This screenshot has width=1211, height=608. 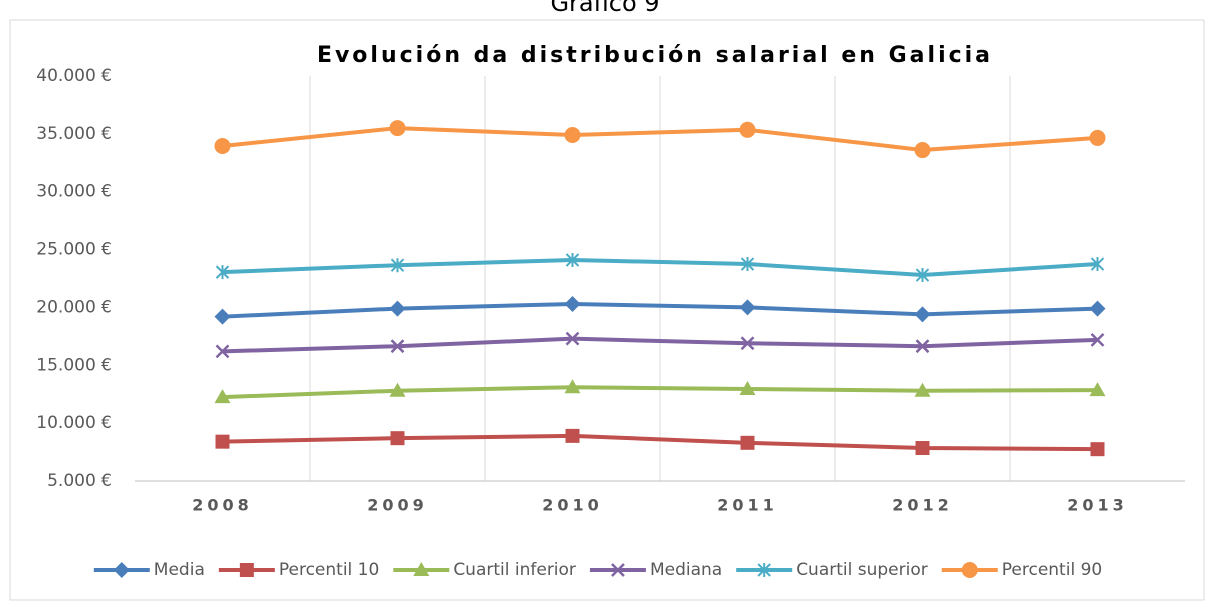 I want to click on x-tick-label: 2009, so click(x=397, y=505).